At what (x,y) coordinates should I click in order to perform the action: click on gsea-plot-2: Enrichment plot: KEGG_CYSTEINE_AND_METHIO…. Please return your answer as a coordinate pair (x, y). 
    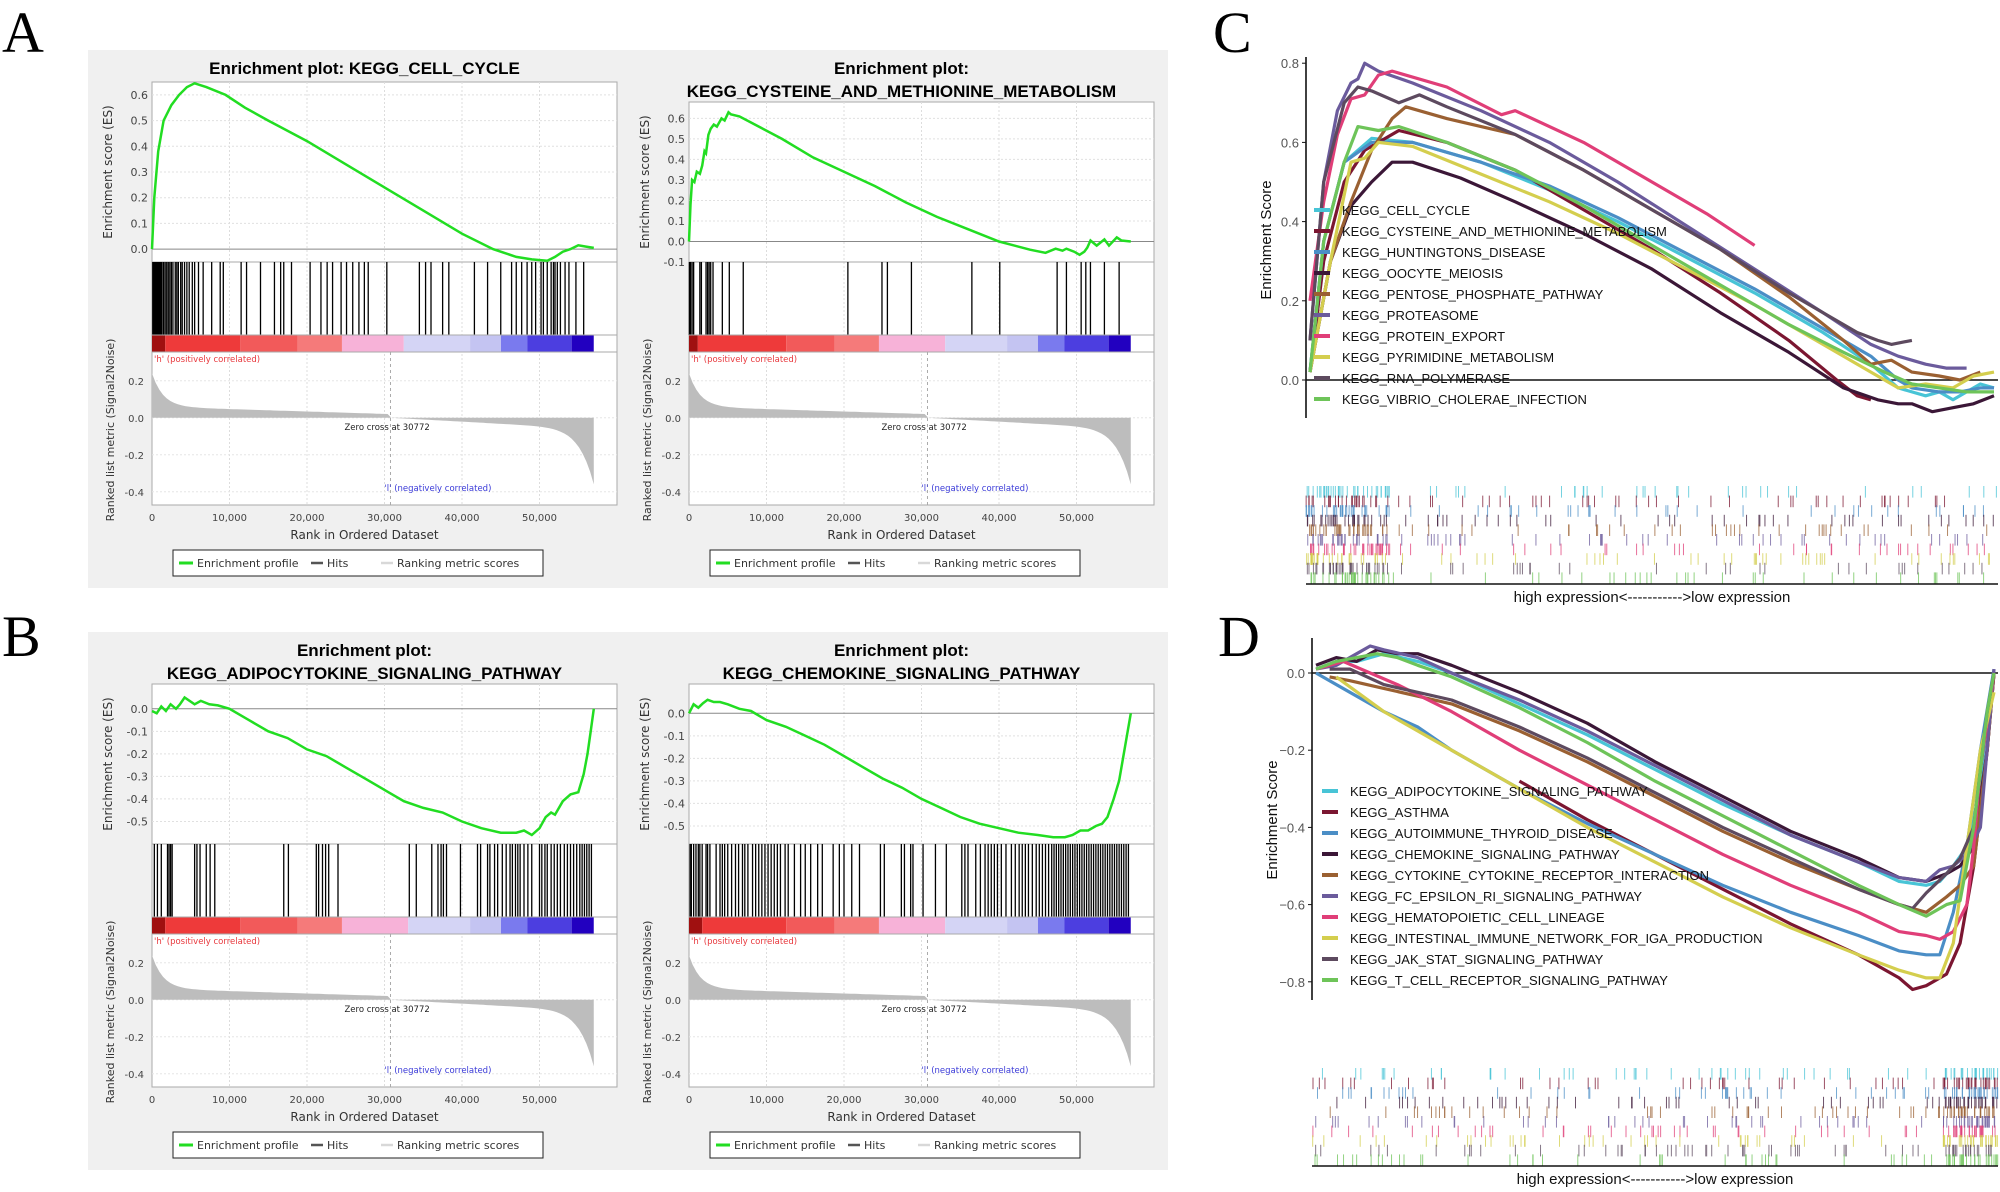
    Looking at the image, I should click on (896, 318).